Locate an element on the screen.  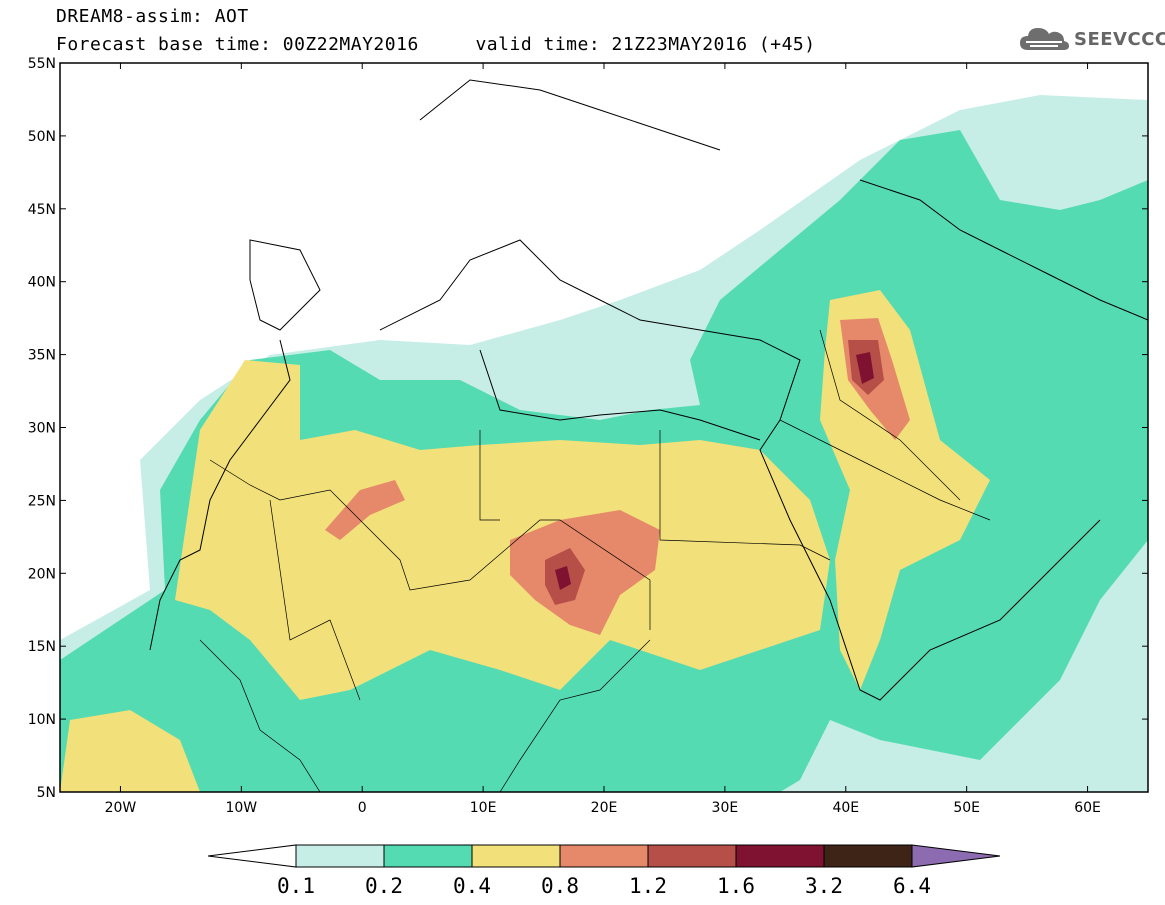
colorbar-label: 1.6 is located at coordinates (736, 886).